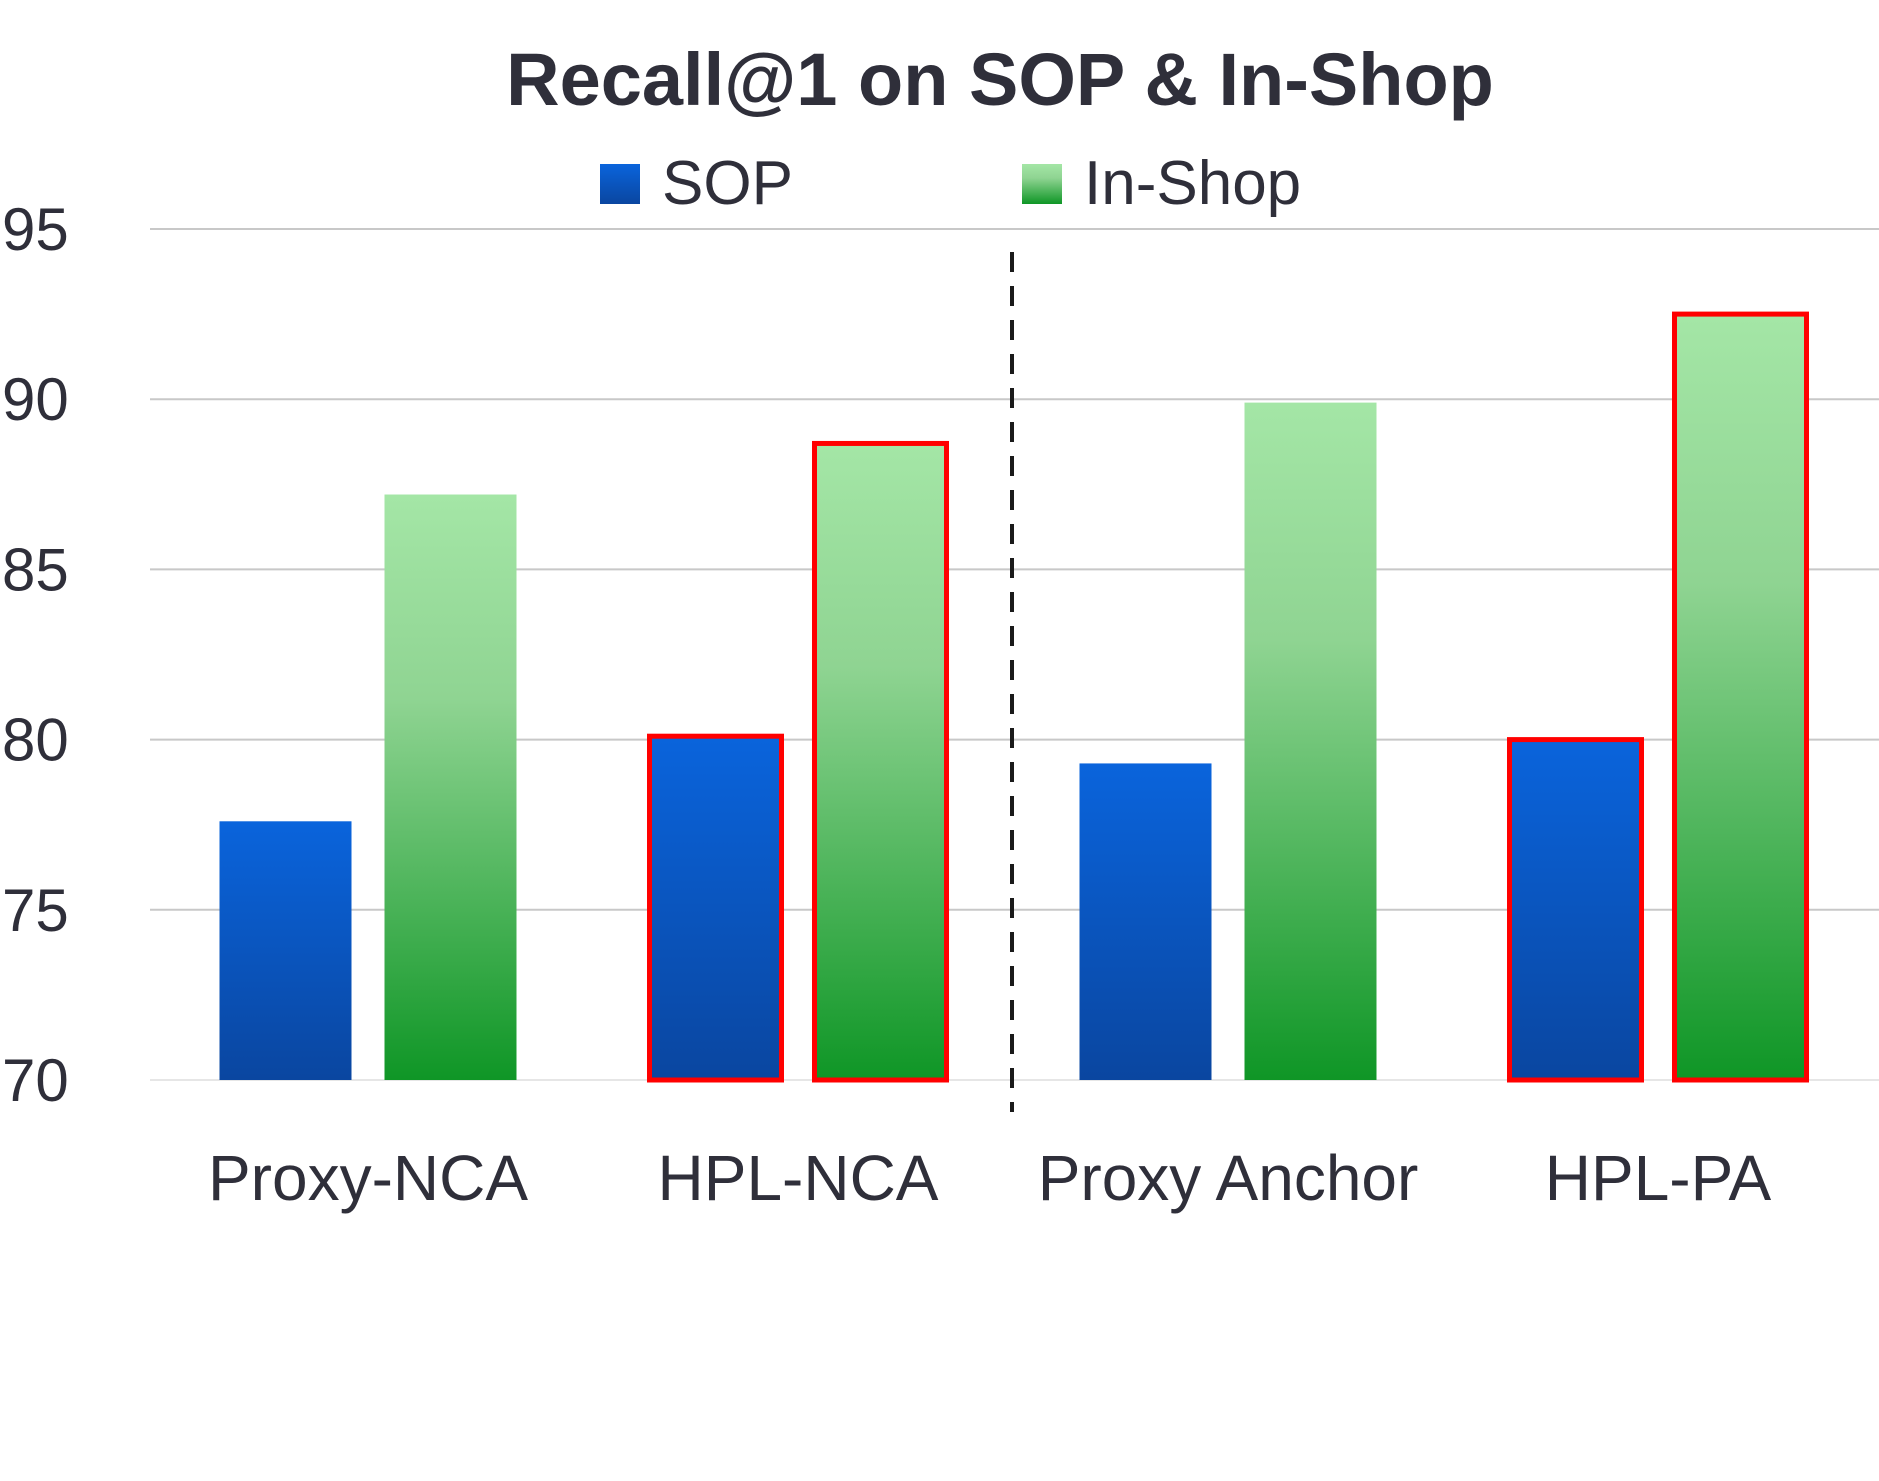 The width and height of the screenshot is (1879, 1481). What do you see at coordinates (1145, 921) in the screenshot?
I see `bar-sop-proxy-anchor` at bounding box center [1145, 921].